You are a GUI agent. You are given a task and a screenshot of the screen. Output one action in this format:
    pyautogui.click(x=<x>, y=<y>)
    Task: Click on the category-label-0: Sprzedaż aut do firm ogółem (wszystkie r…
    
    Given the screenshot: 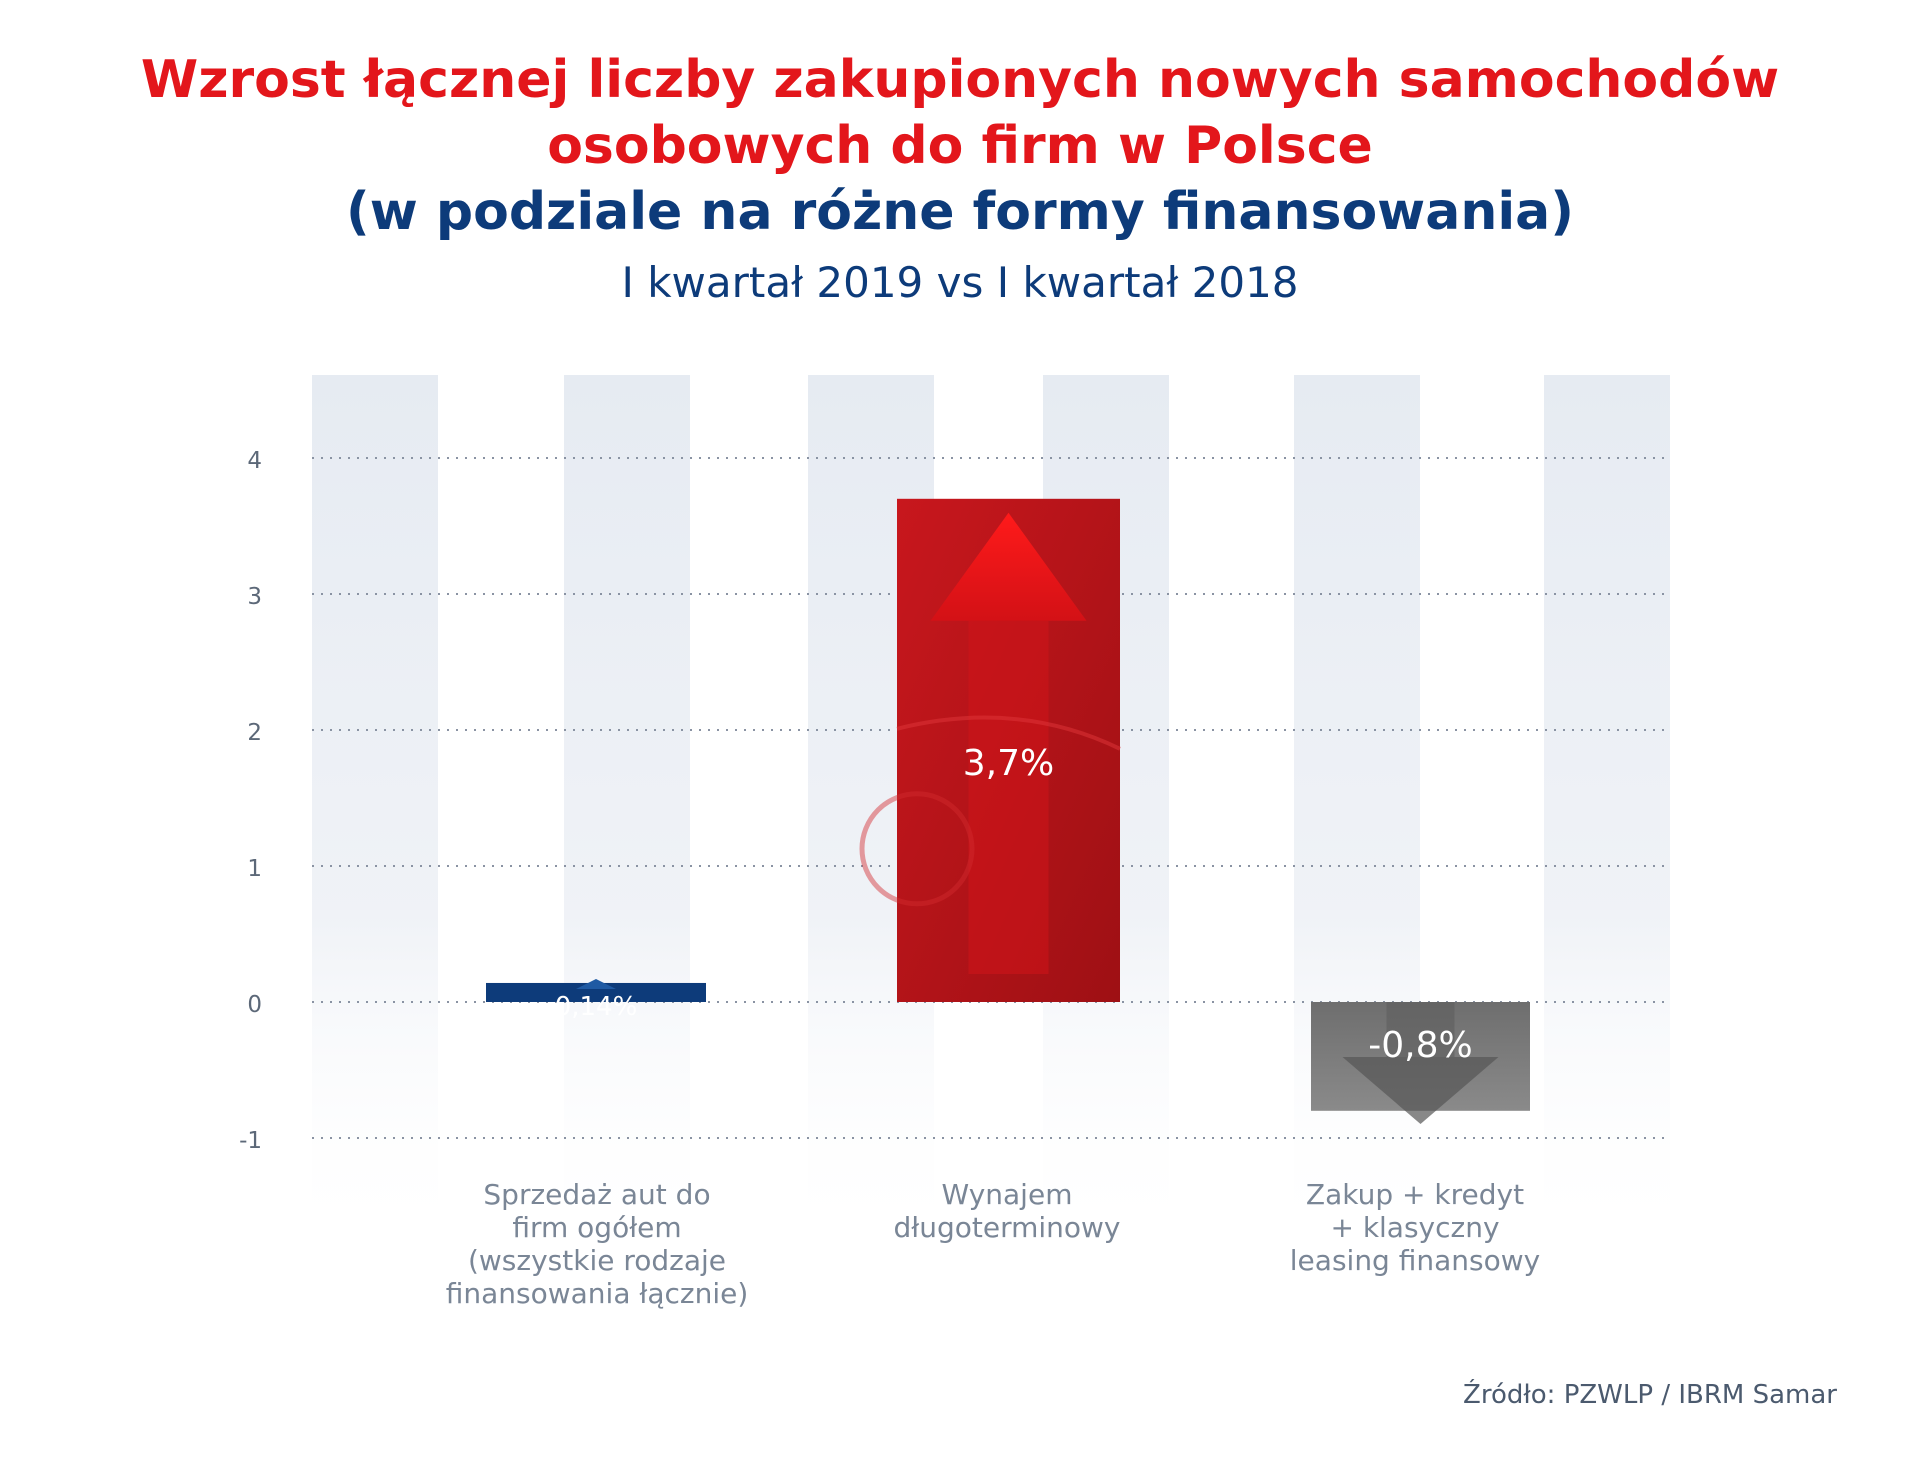 What is the action you would take?
    pyautogui.click(x=597, y=1244)
    